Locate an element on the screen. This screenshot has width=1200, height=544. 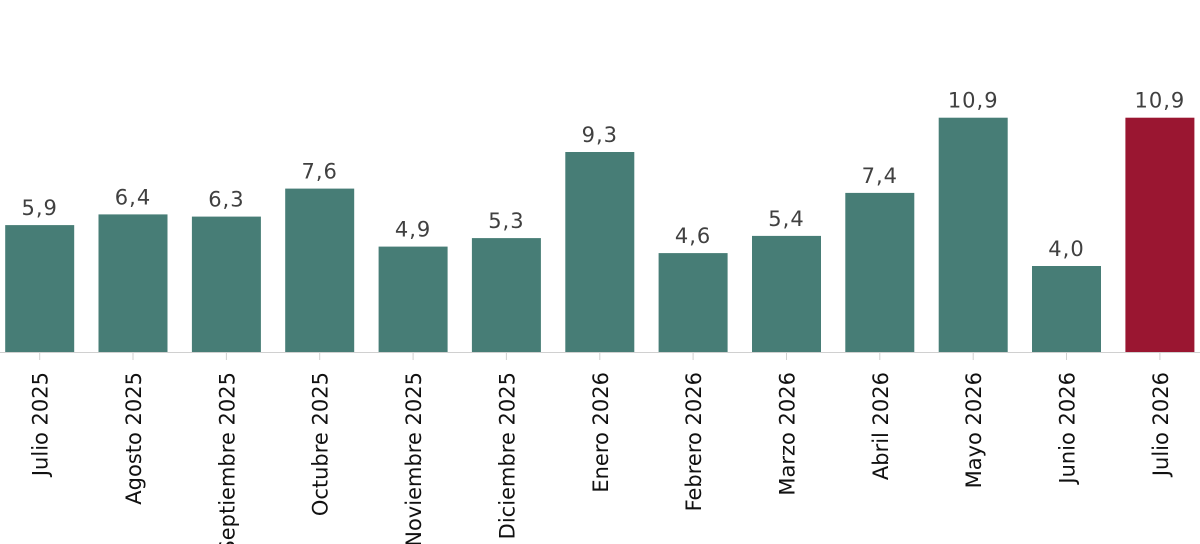
bar-value-label: 5,9 is located at coordinates (39, 208).